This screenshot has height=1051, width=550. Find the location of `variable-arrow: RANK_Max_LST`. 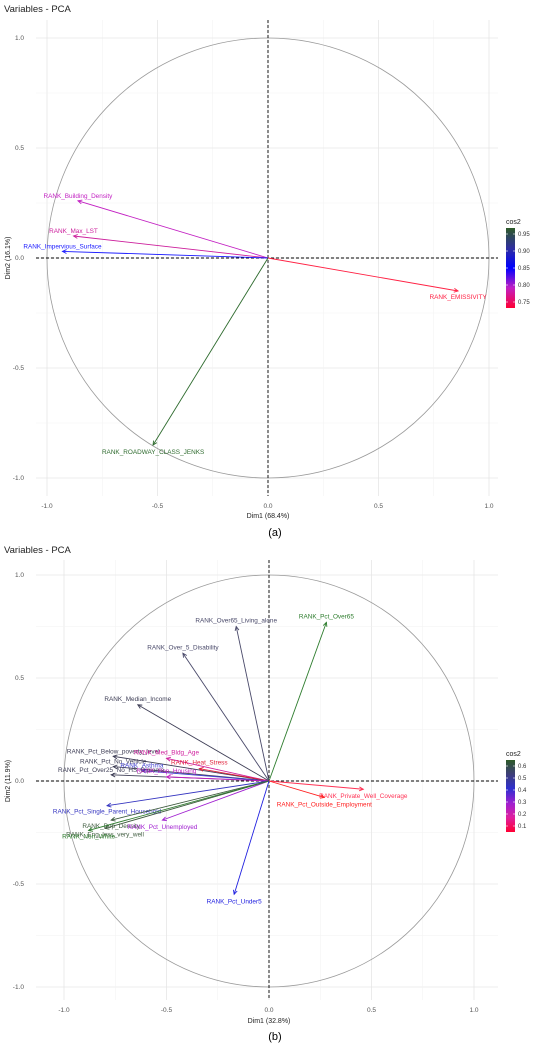

variable-arrow: RANK_Max_LST is located at coordinates (159, 243).